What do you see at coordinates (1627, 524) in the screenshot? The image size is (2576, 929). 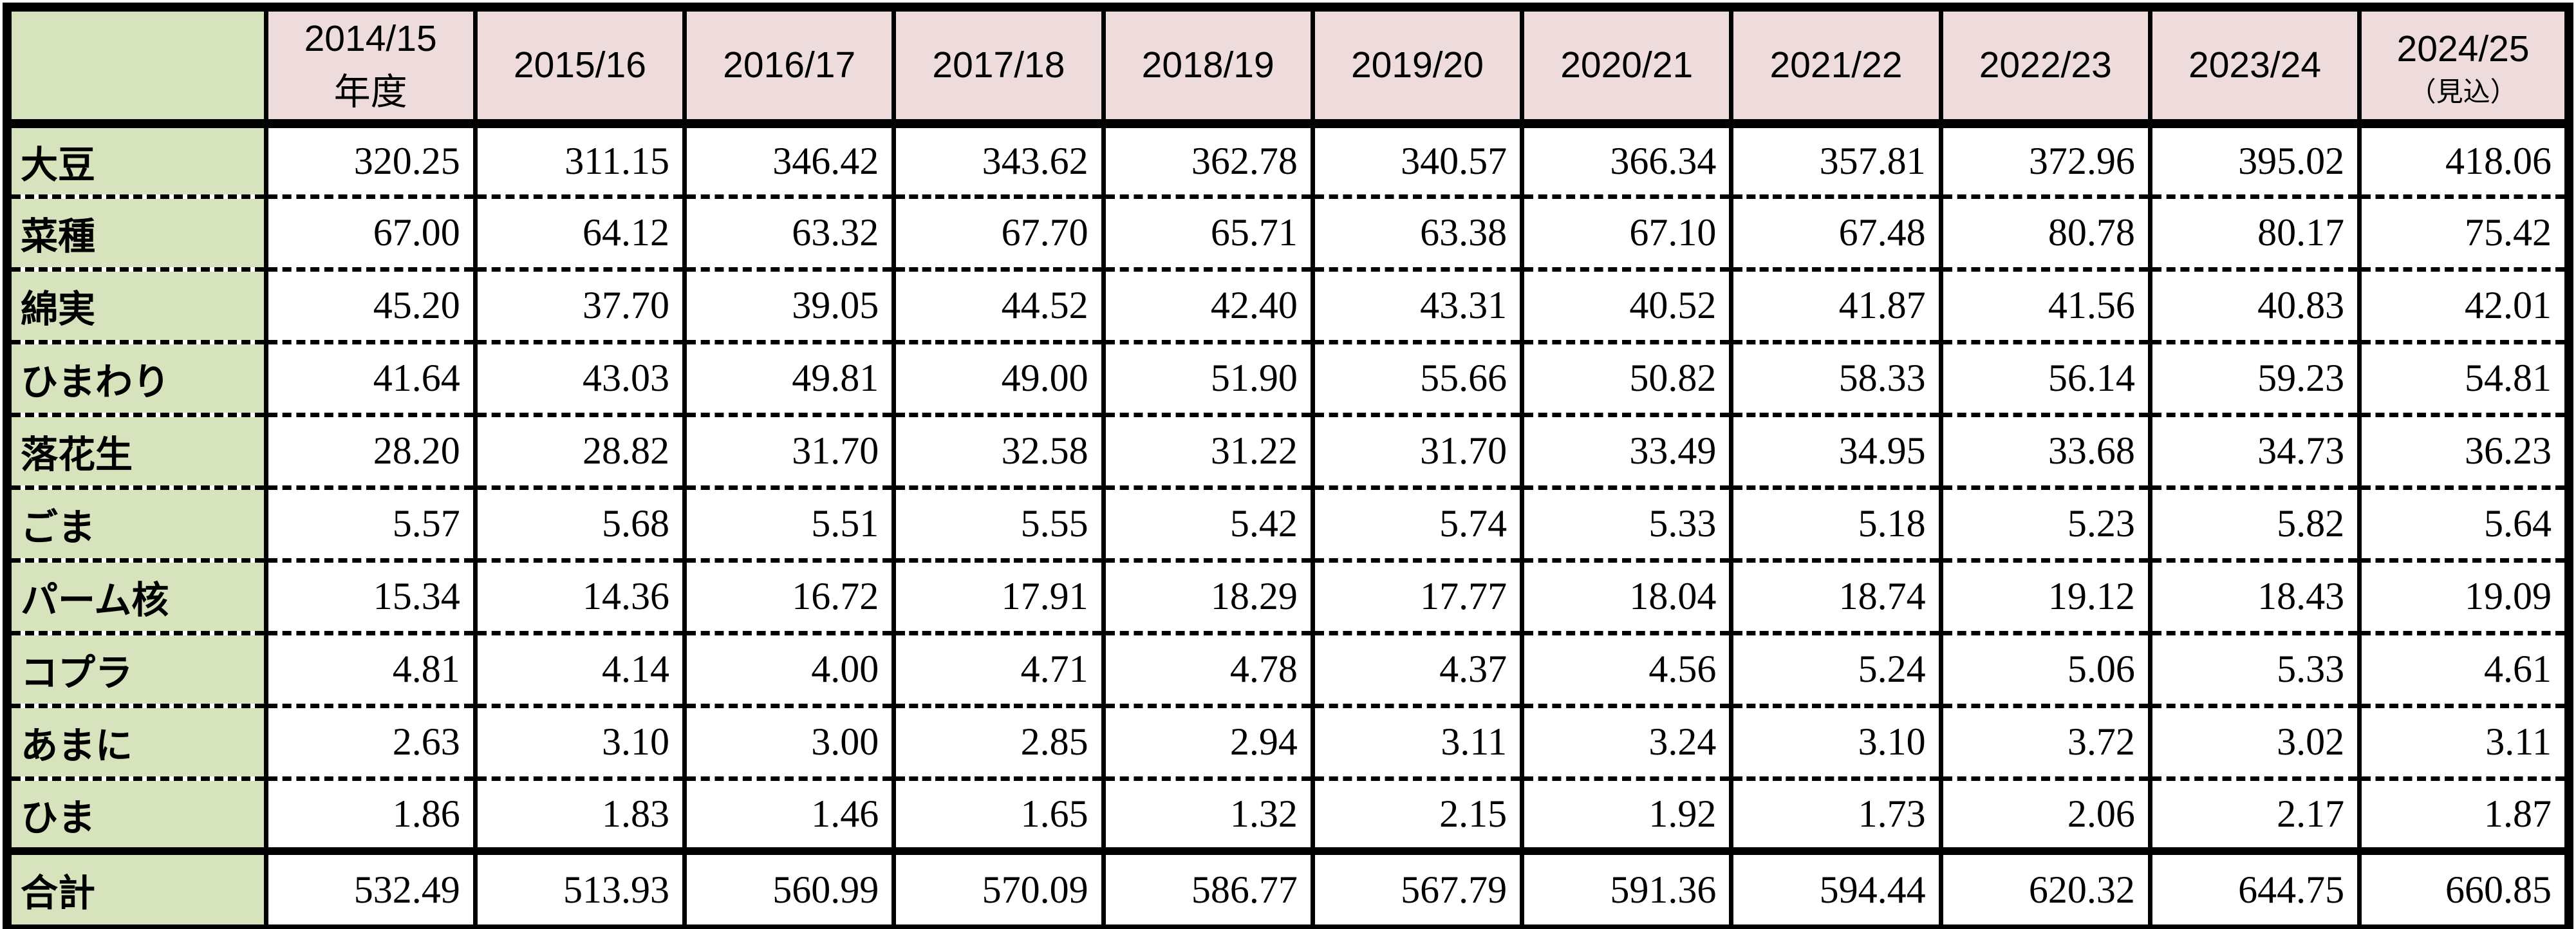 I see `value-cell: 5.33` at bounding box center [1627, 524].